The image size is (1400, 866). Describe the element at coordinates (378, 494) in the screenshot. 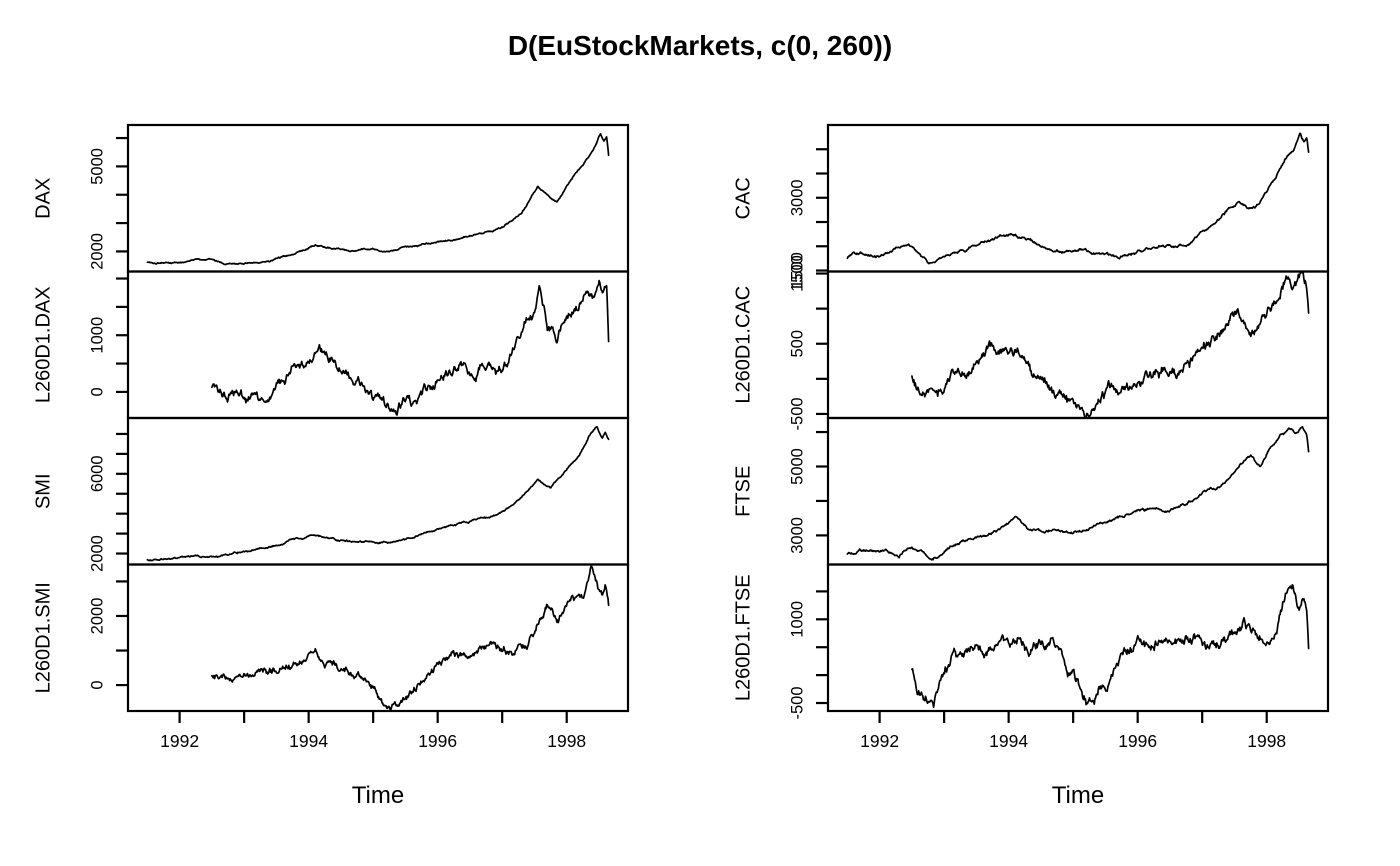

I see `series-line-smi` at that location.